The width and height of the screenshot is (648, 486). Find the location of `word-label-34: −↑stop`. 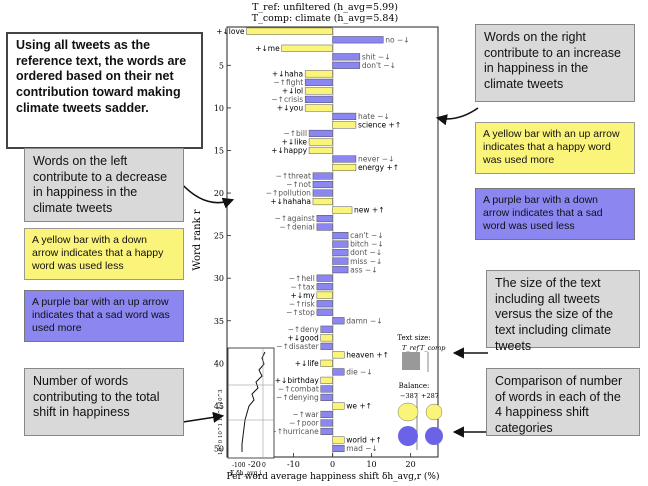

word-label-34: −↑stop is located at coordinates (300, 312).